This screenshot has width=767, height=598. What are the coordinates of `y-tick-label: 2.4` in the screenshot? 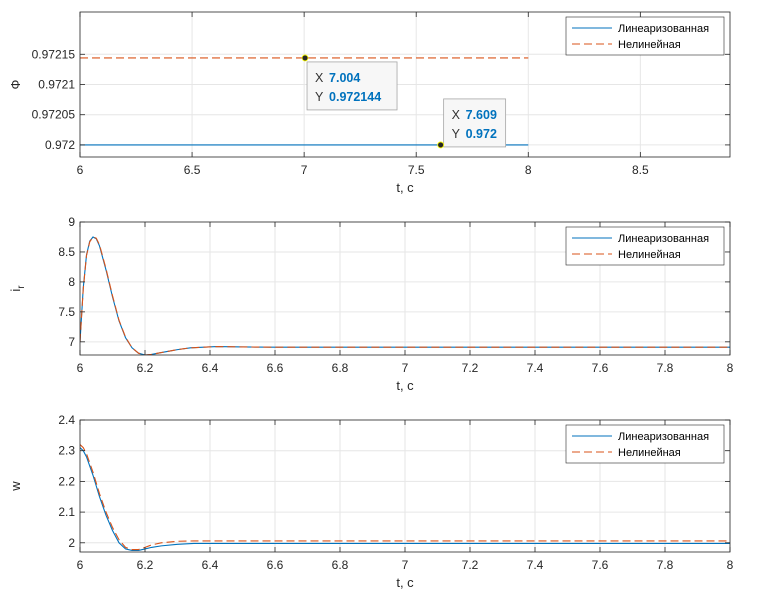 It's located at (66, 420).